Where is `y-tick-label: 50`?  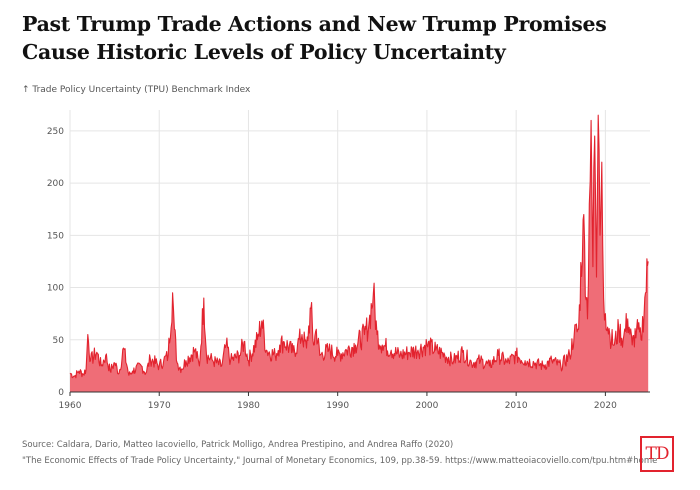 y-tick-label: 50 is located at coordinates (59, 341).